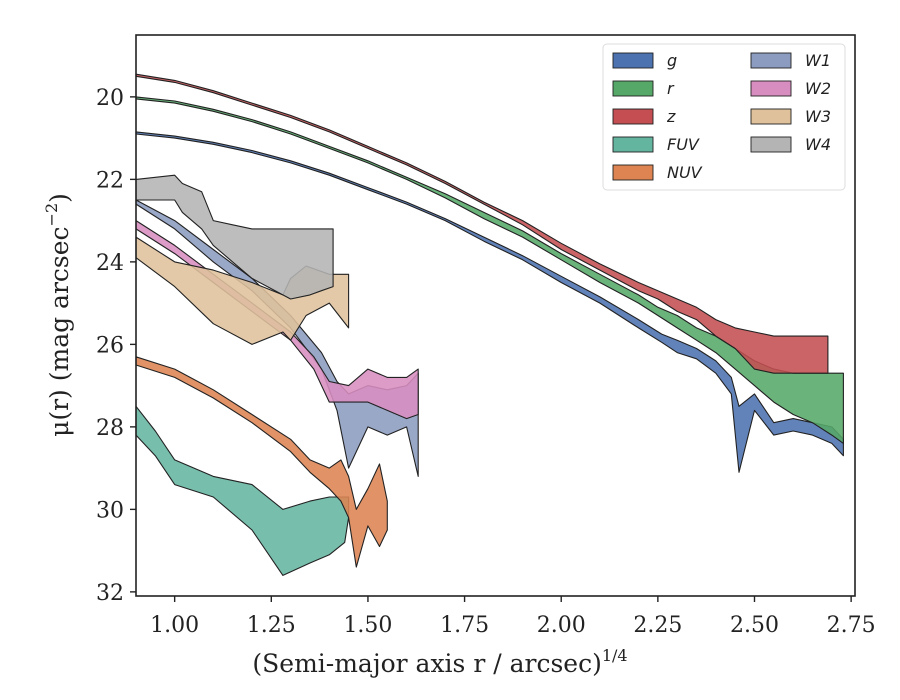 The image size is (900, 700). Describe the element at coordinates (174, 625) in the screenshot. I see `x-tick-label: 1.00` at that location.